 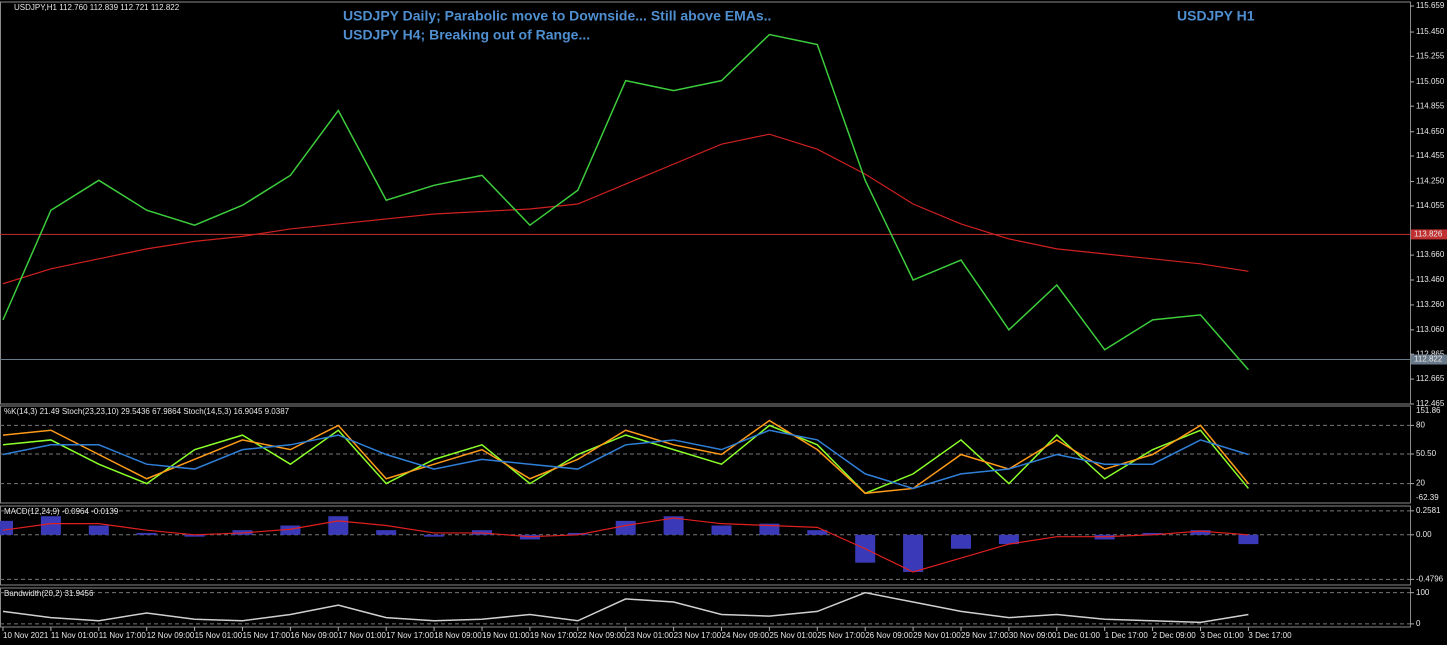 What do you see at coordinates (219, 635) in the screenshot?
I see `x-tick-label: 15 Nov 01:00` at bounding box center [219, 635].